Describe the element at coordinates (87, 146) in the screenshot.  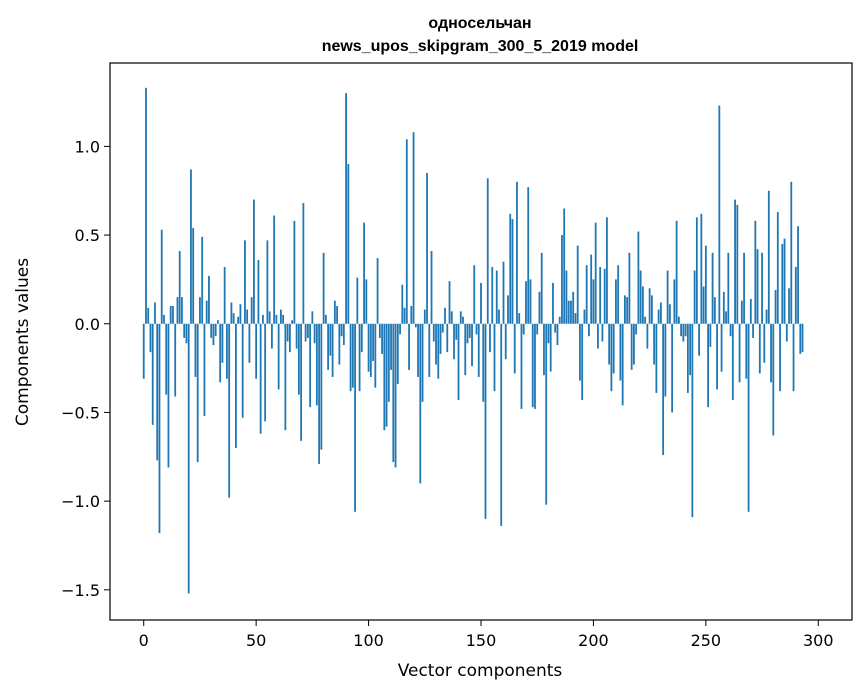
I see `y-tick-label: 1.0` at that location.